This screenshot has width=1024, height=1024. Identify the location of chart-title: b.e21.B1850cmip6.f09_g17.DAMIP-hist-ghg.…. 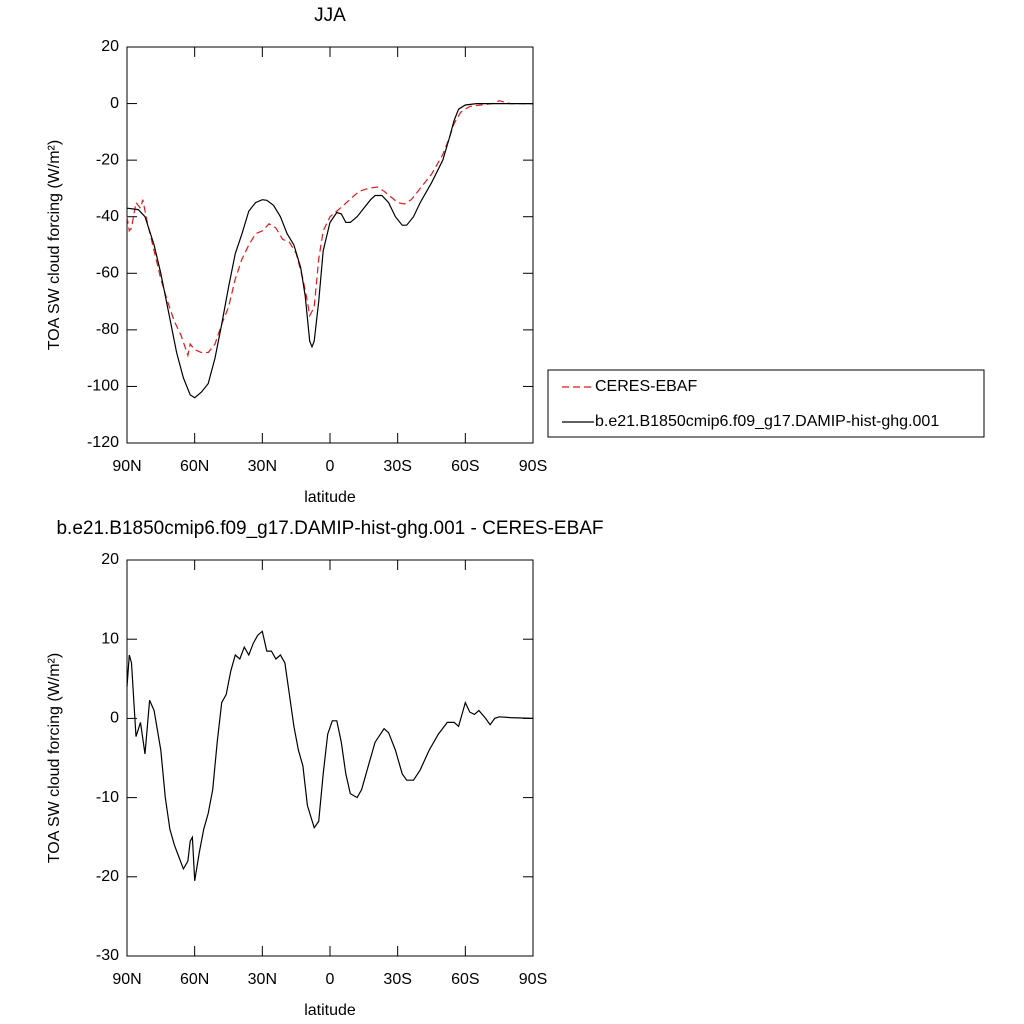
(329, 528).